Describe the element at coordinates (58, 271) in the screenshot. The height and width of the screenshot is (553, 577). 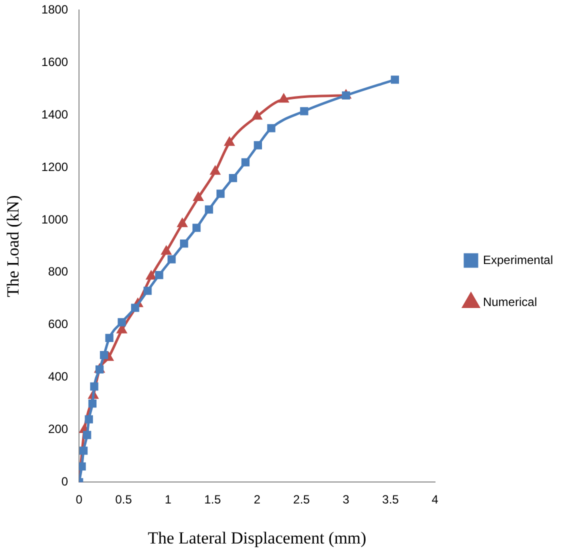
I see `y-tick-label: 800` at that location.